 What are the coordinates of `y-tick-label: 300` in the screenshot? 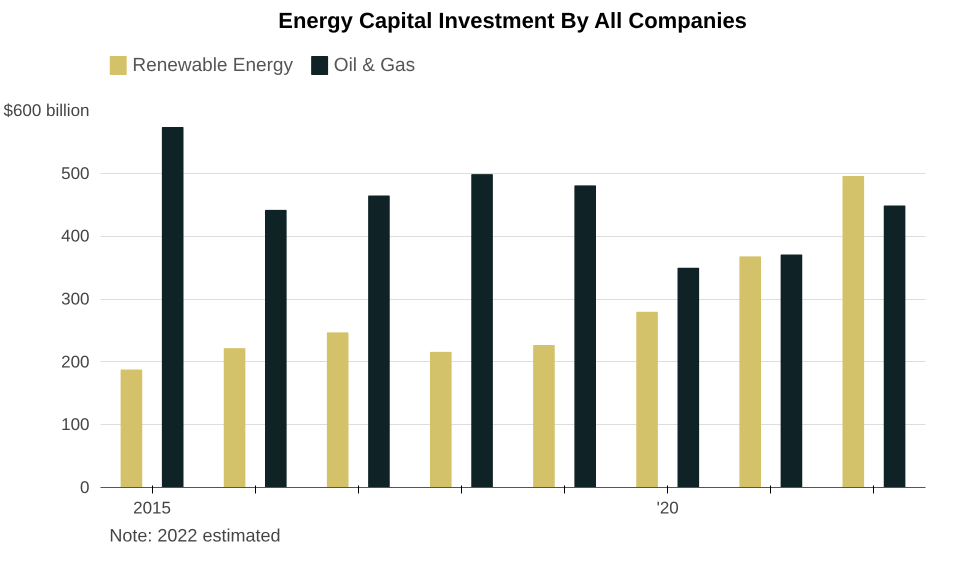 It's located at (75, 299).